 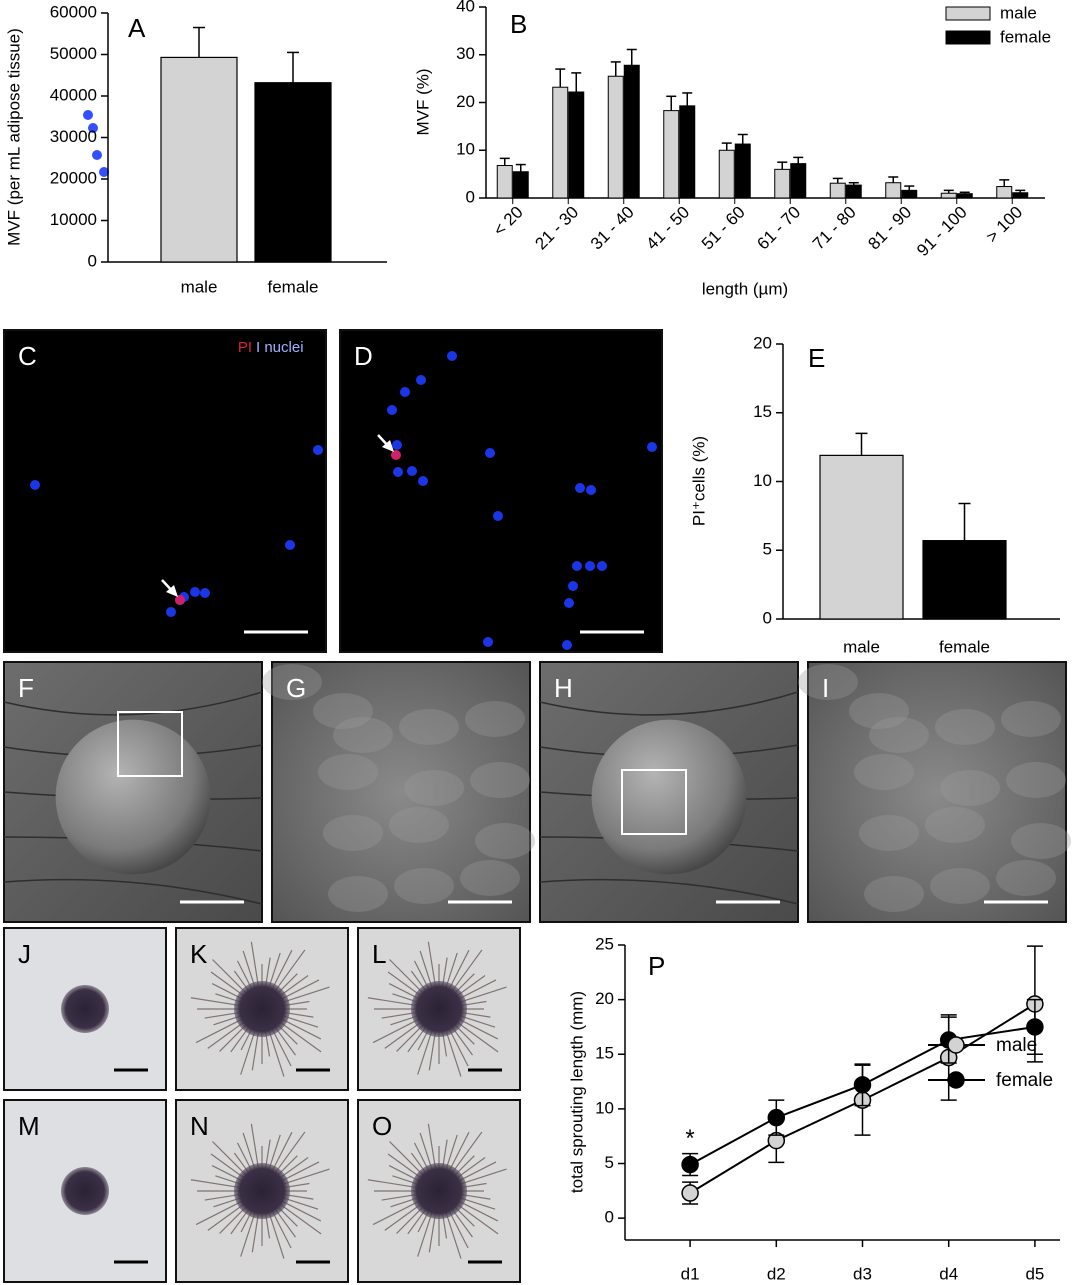 What do you see at coordinates (73, 177) in the screenshot?
I see `y-tick-label: 20000` at bounding box center [73, 177].